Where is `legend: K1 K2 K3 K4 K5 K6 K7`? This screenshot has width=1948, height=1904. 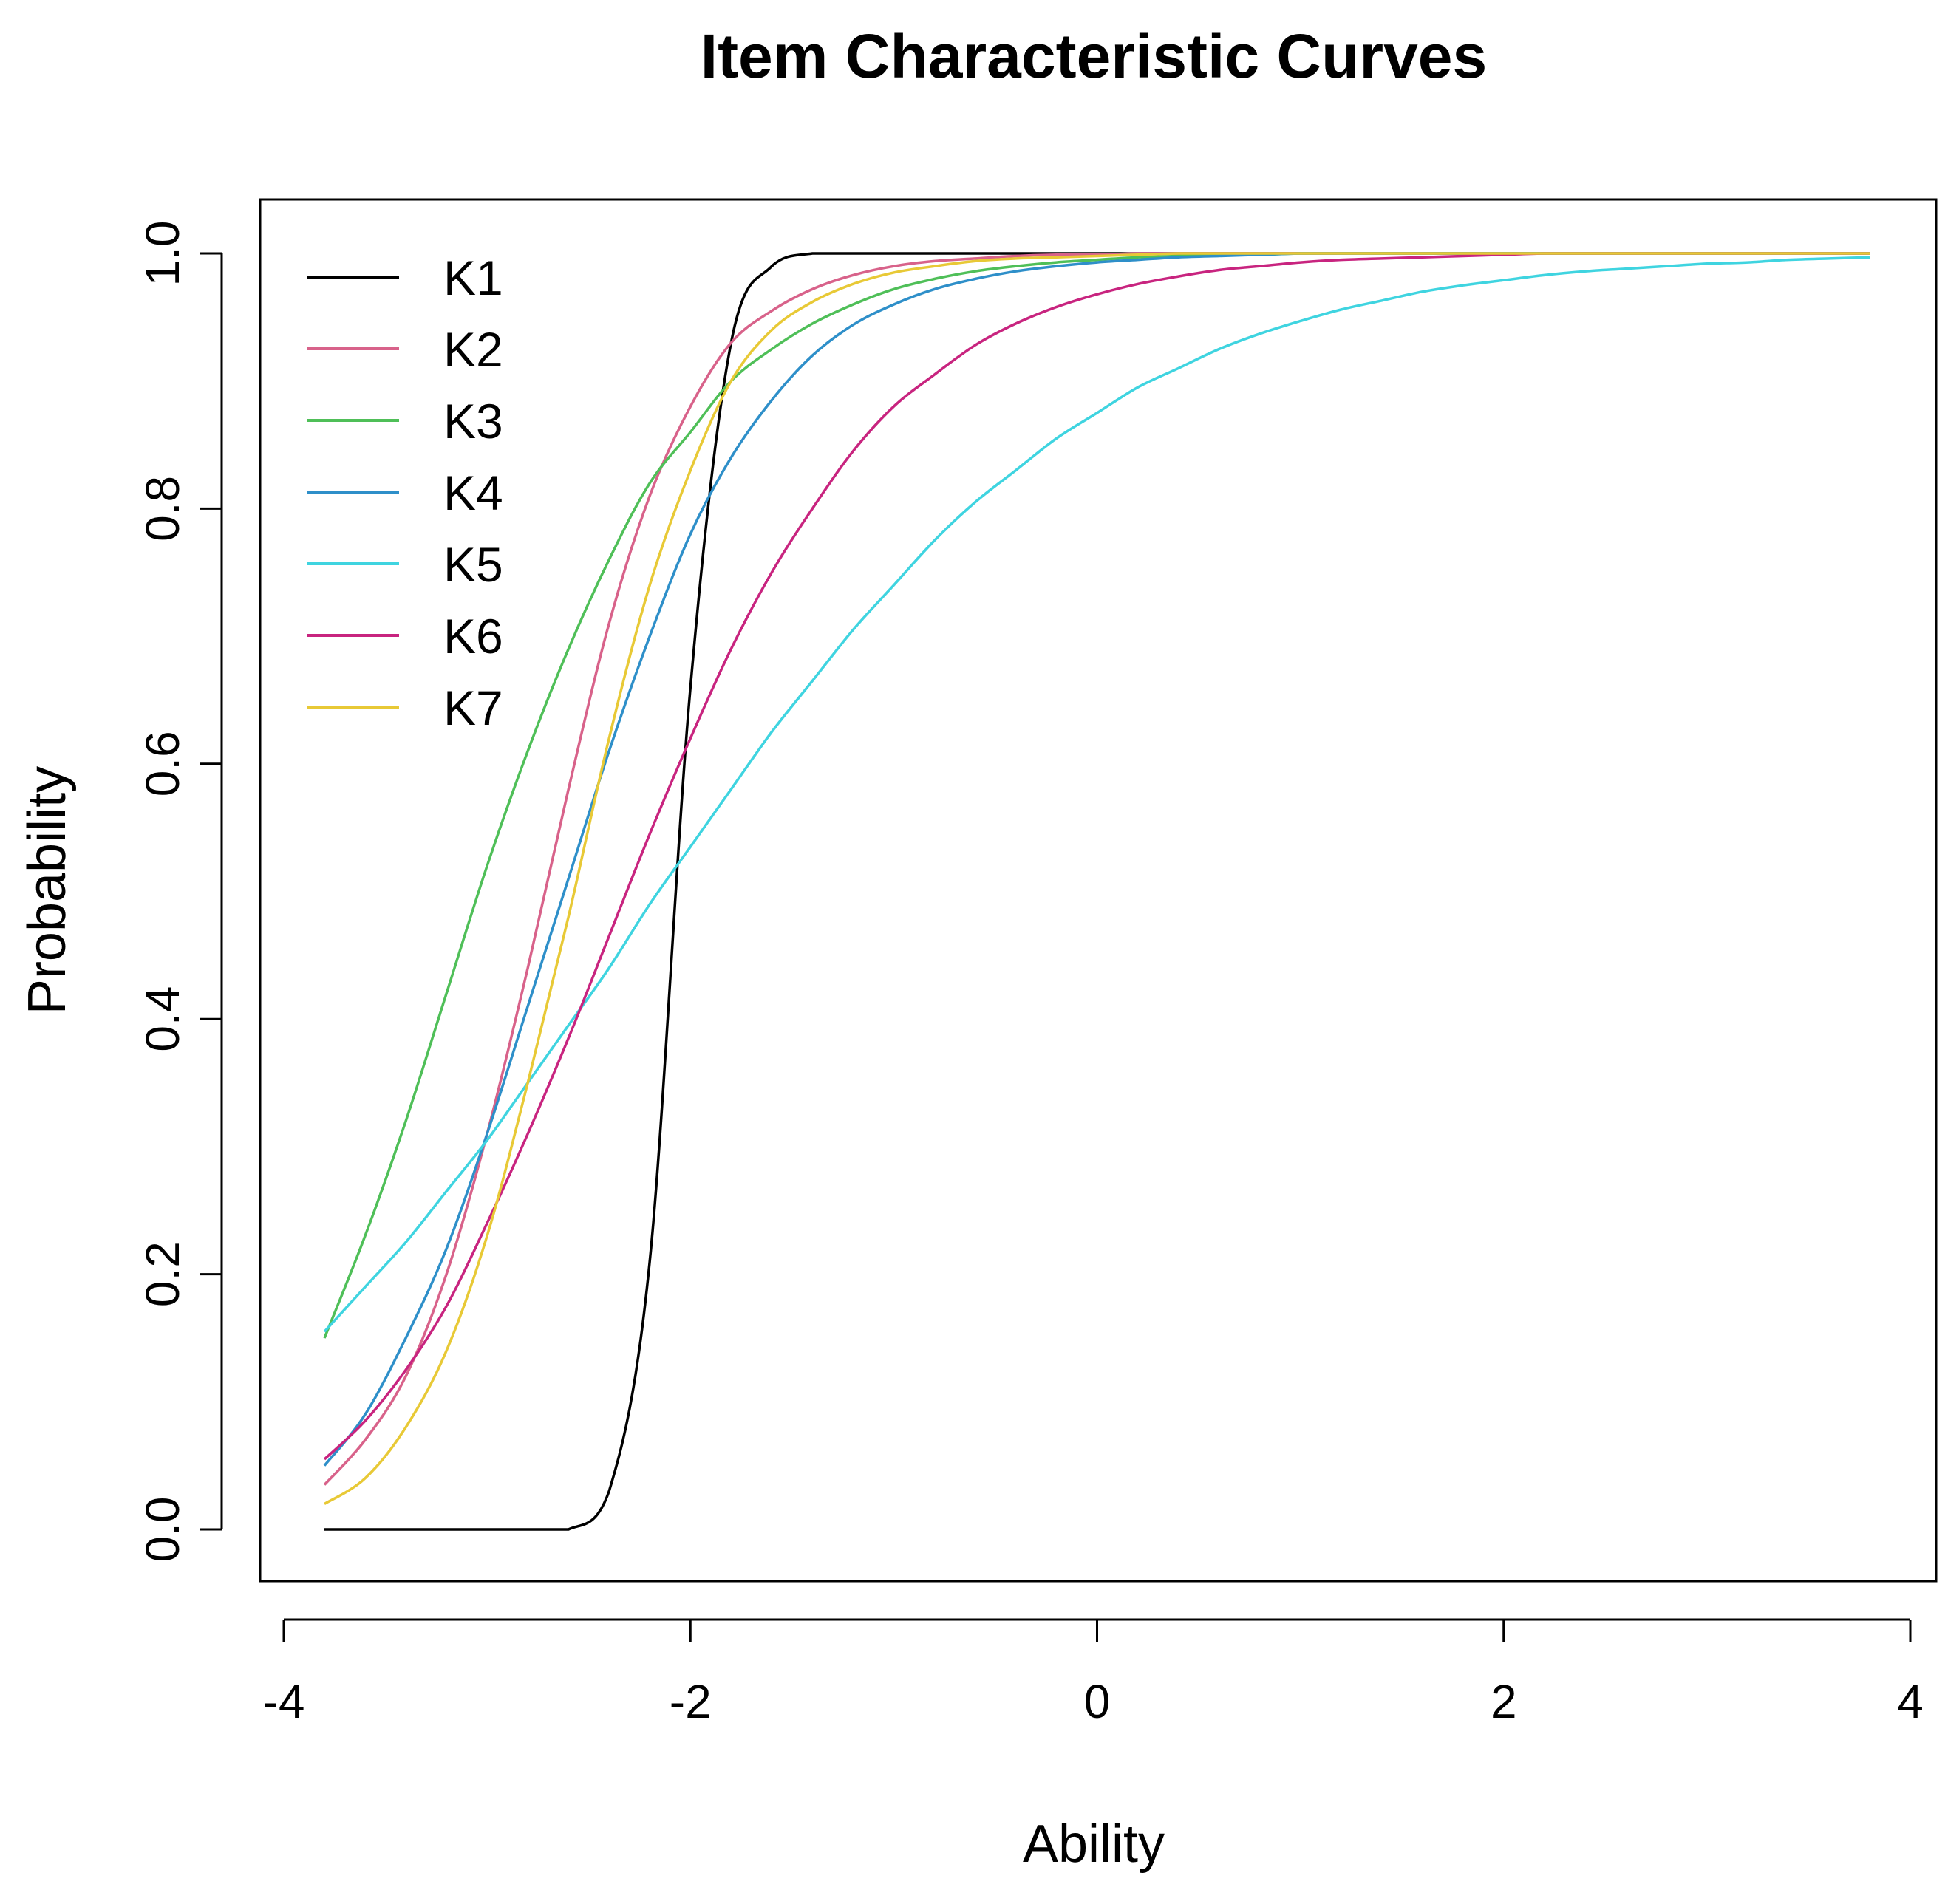
legend: K1 K2 K3 K4 K5 K6 K7 is located at coordinates (405, 492).